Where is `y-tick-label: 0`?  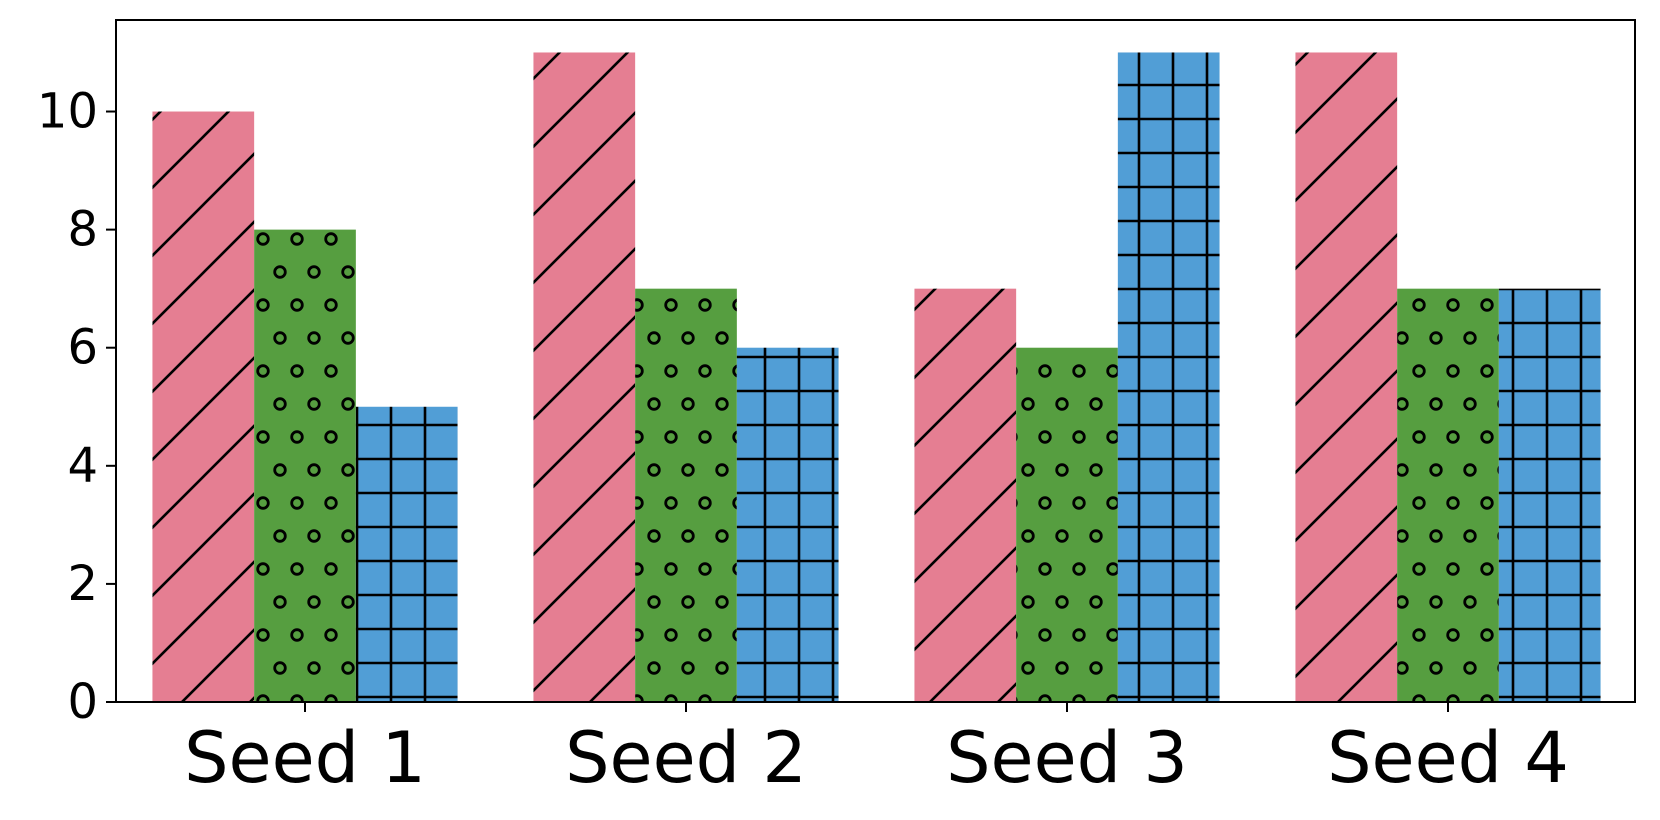
y-tick-label: 0 is located at coordinates (82, 702).